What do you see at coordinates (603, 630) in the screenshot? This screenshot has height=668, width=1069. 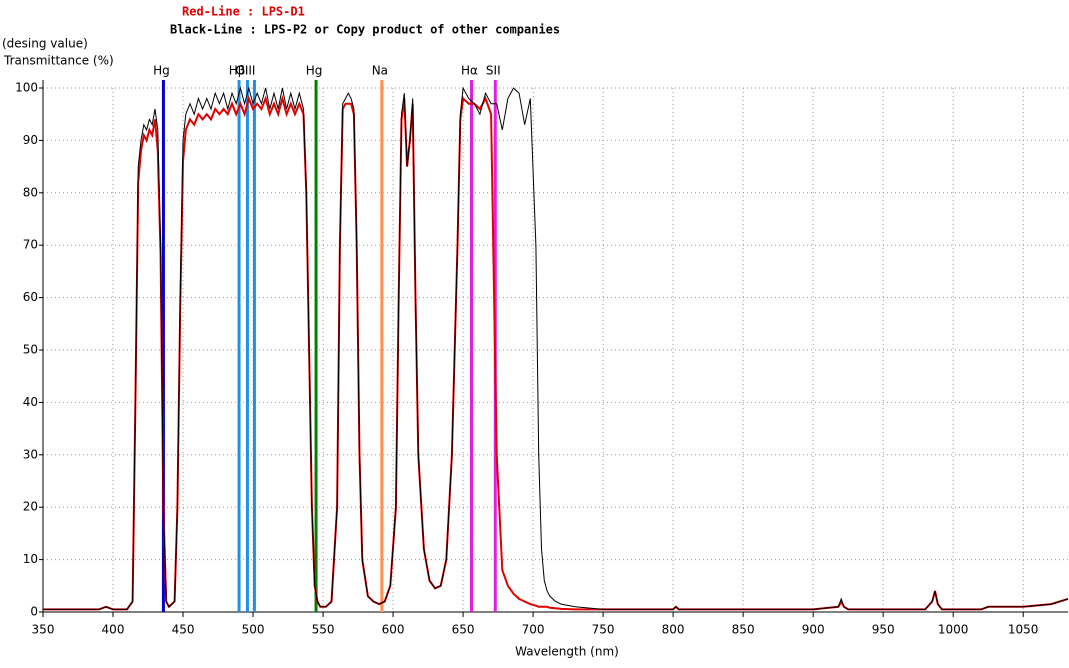 I see `x-tick-label: 750` at bounding box center [603, 630].